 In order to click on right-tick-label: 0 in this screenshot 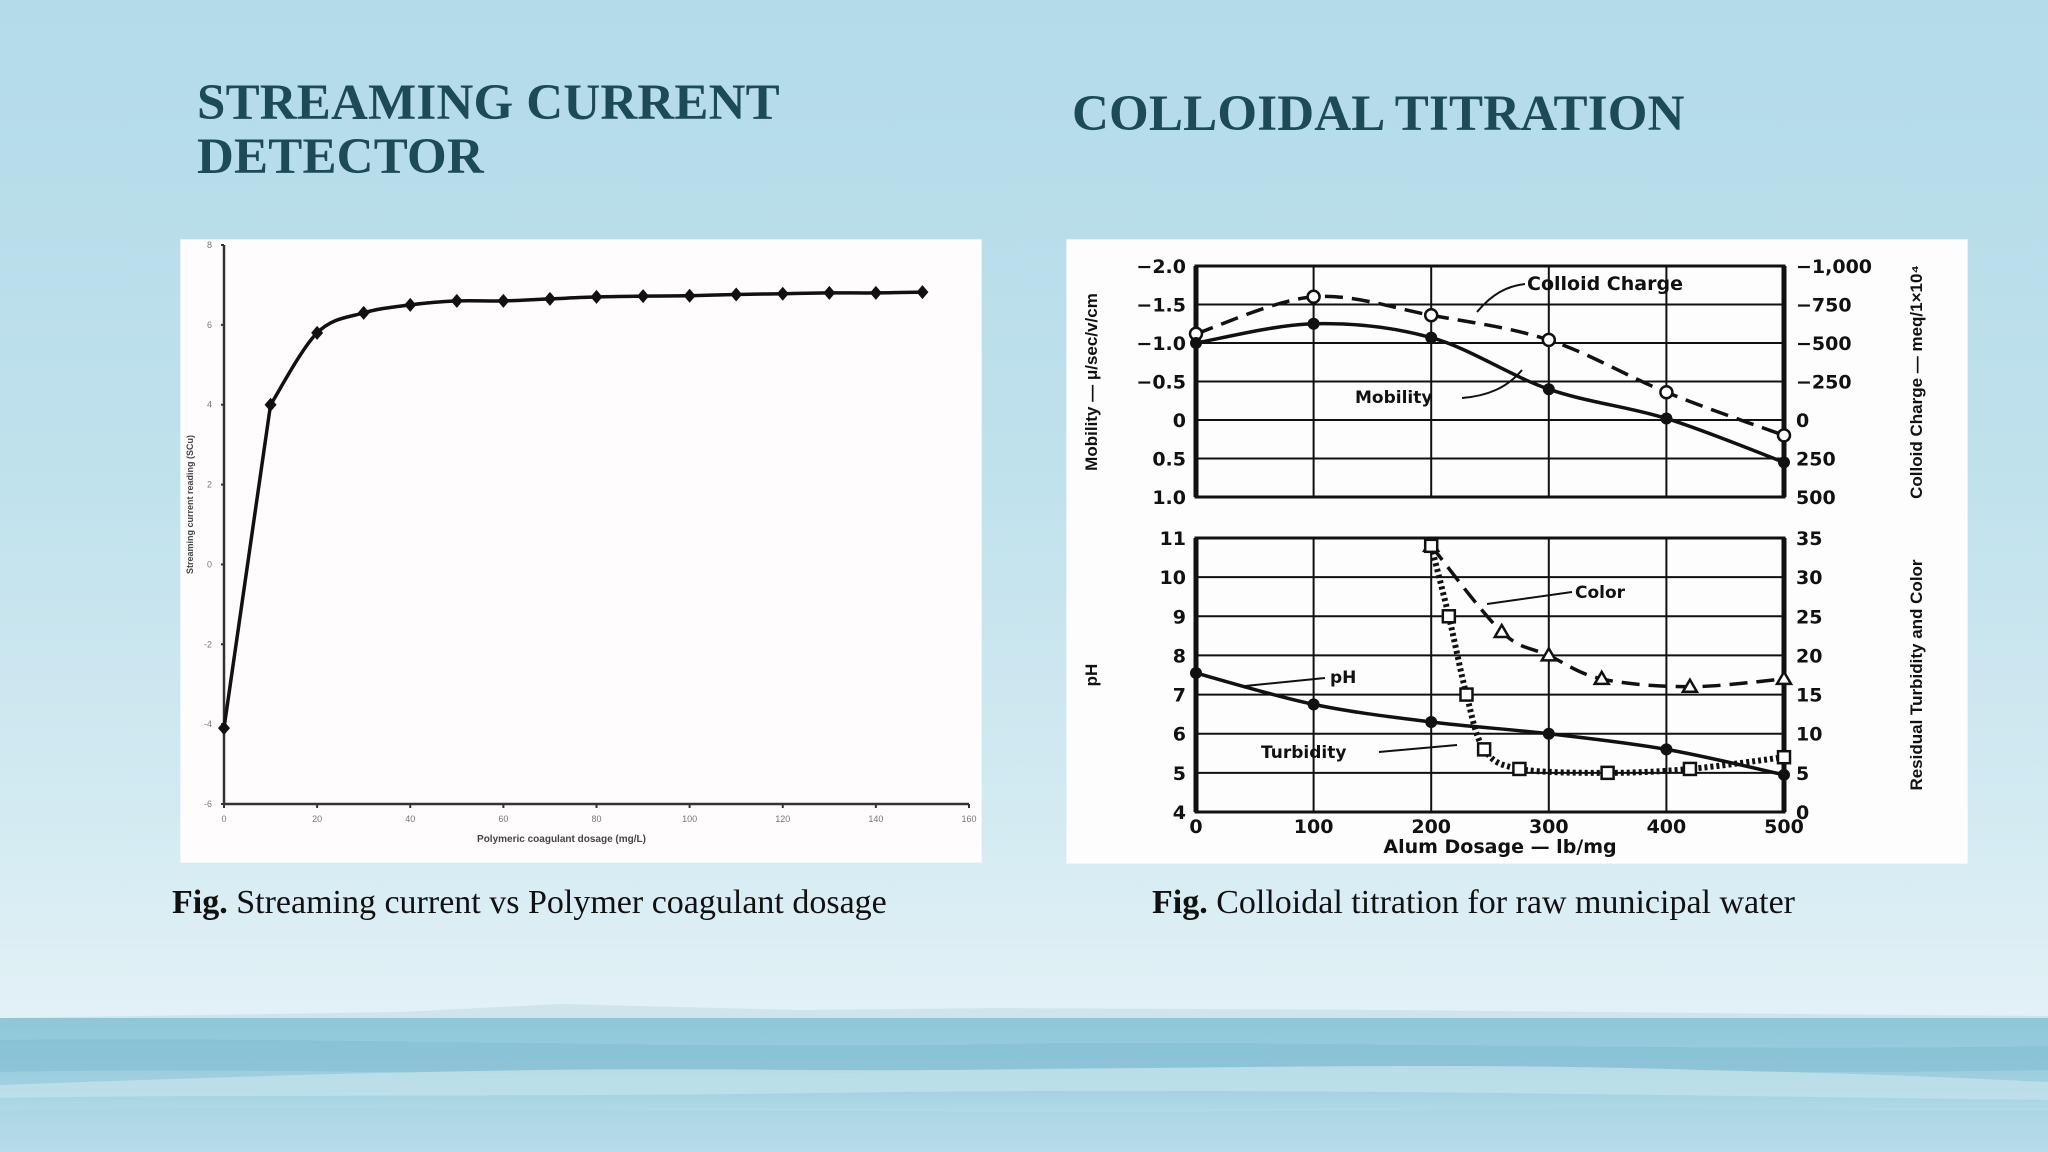, I will do `click(1802, 813)`.